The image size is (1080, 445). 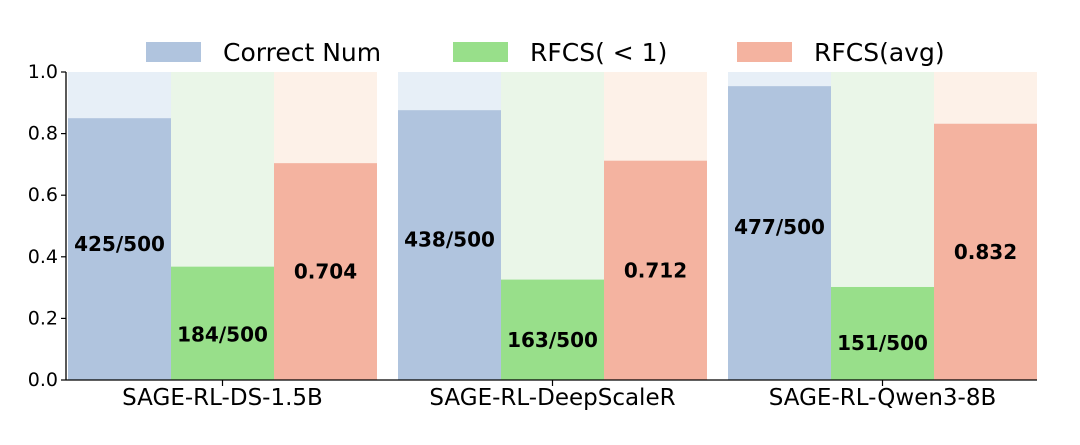 What do you see at coordinates (222, 398) in the screenshot?
I see `x-tick-label-1: SAGE-RL-DS-1.5B` at bounding box center [222, 398].